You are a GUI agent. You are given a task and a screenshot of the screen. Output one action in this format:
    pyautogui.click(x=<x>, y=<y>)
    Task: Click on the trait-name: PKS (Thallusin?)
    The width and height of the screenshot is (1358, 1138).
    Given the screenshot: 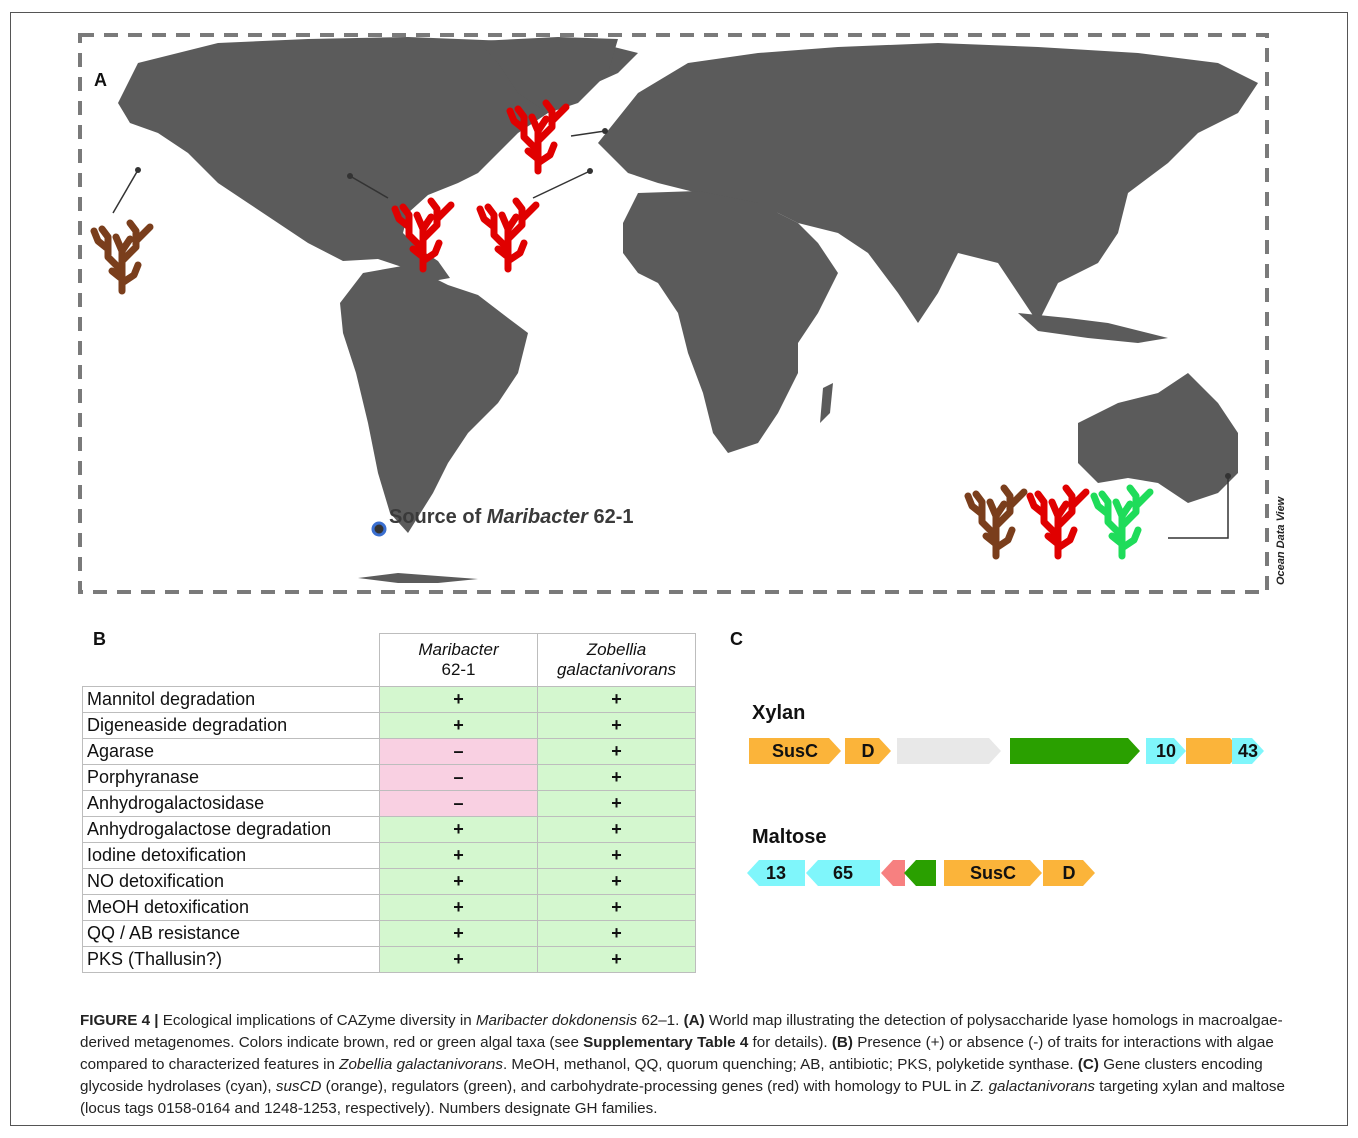 What is the action you would take?
    pyautogui.click(x=231, y=959)
    